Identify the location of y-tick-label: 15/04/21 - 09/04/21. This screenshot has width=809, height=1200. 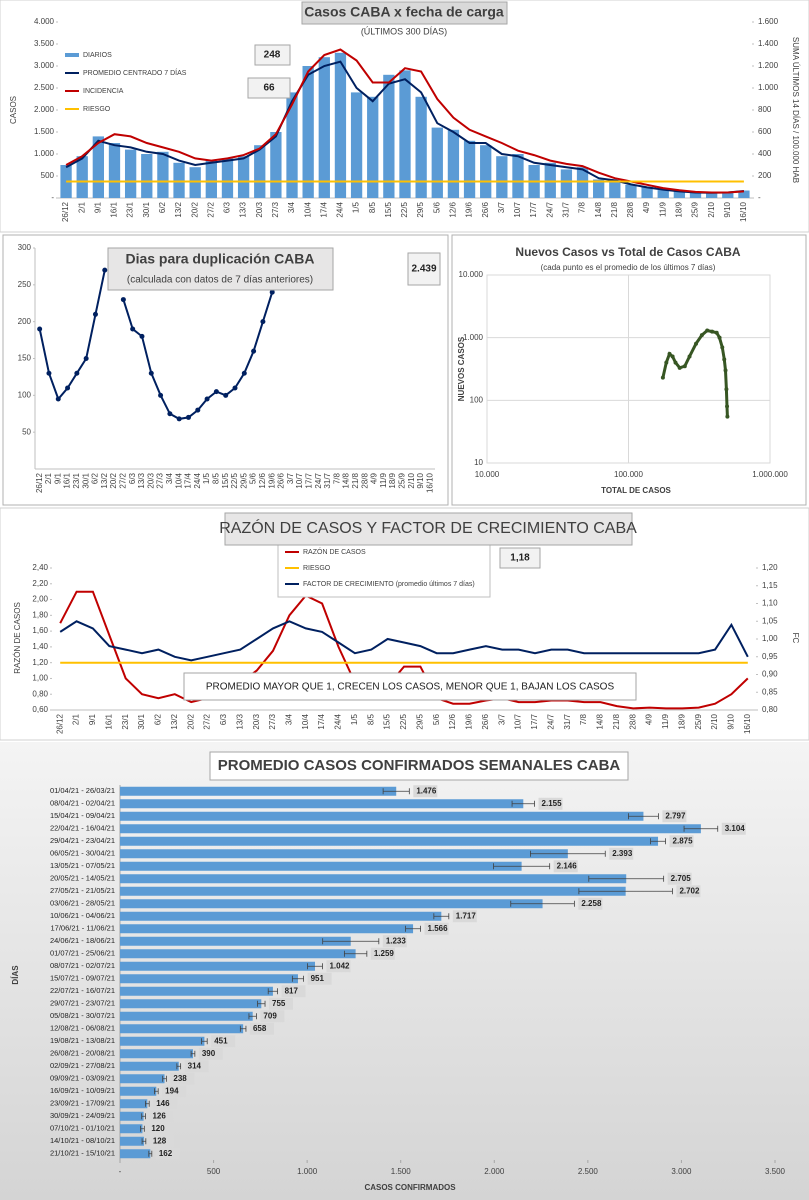
(82, 815).